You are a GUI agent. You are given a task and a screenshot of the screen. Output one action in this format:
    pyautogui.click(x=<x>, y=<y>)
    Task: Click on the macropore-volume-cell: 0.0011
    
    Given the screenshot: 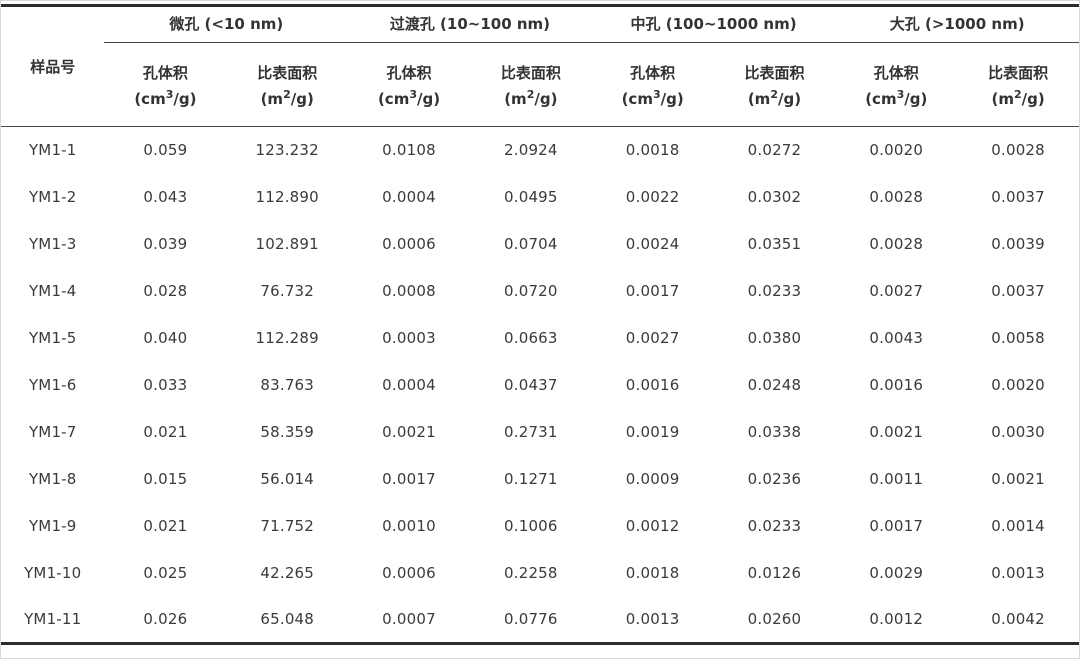 What is the action you would take?
    pyautogui.click(x=896, y=479)
    